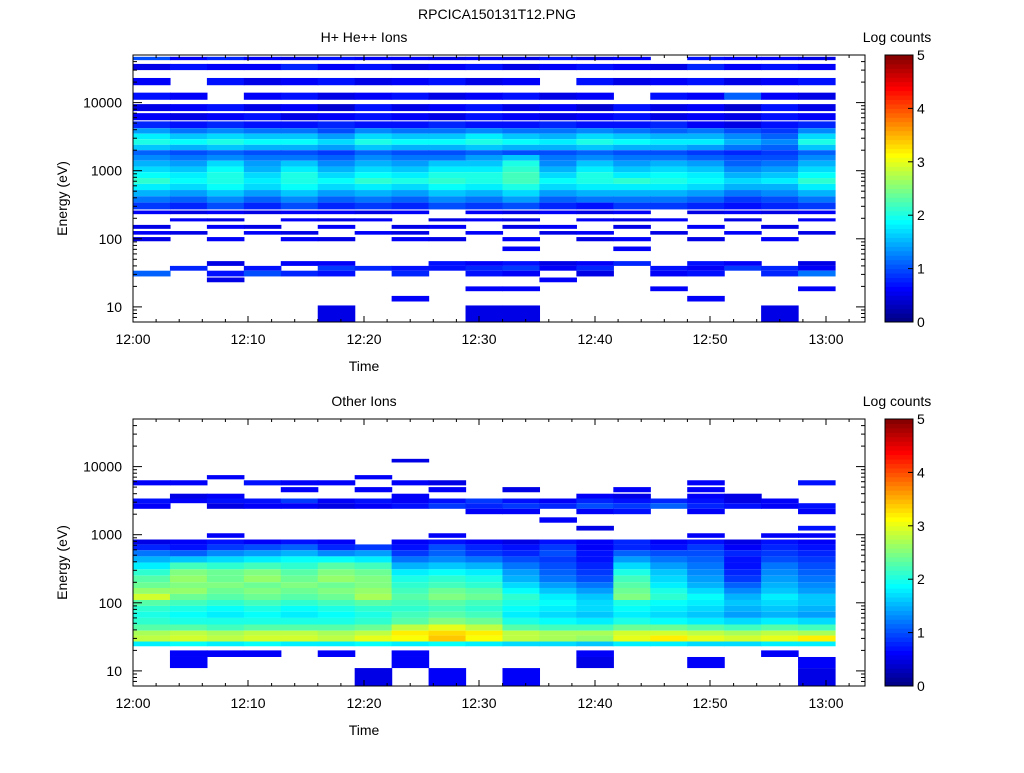 The width and height of the screenshot is (1024, 773). Describe the element at coordinates (364, 730) in the screenshot. I see `x-axis-label: Time` at that location.